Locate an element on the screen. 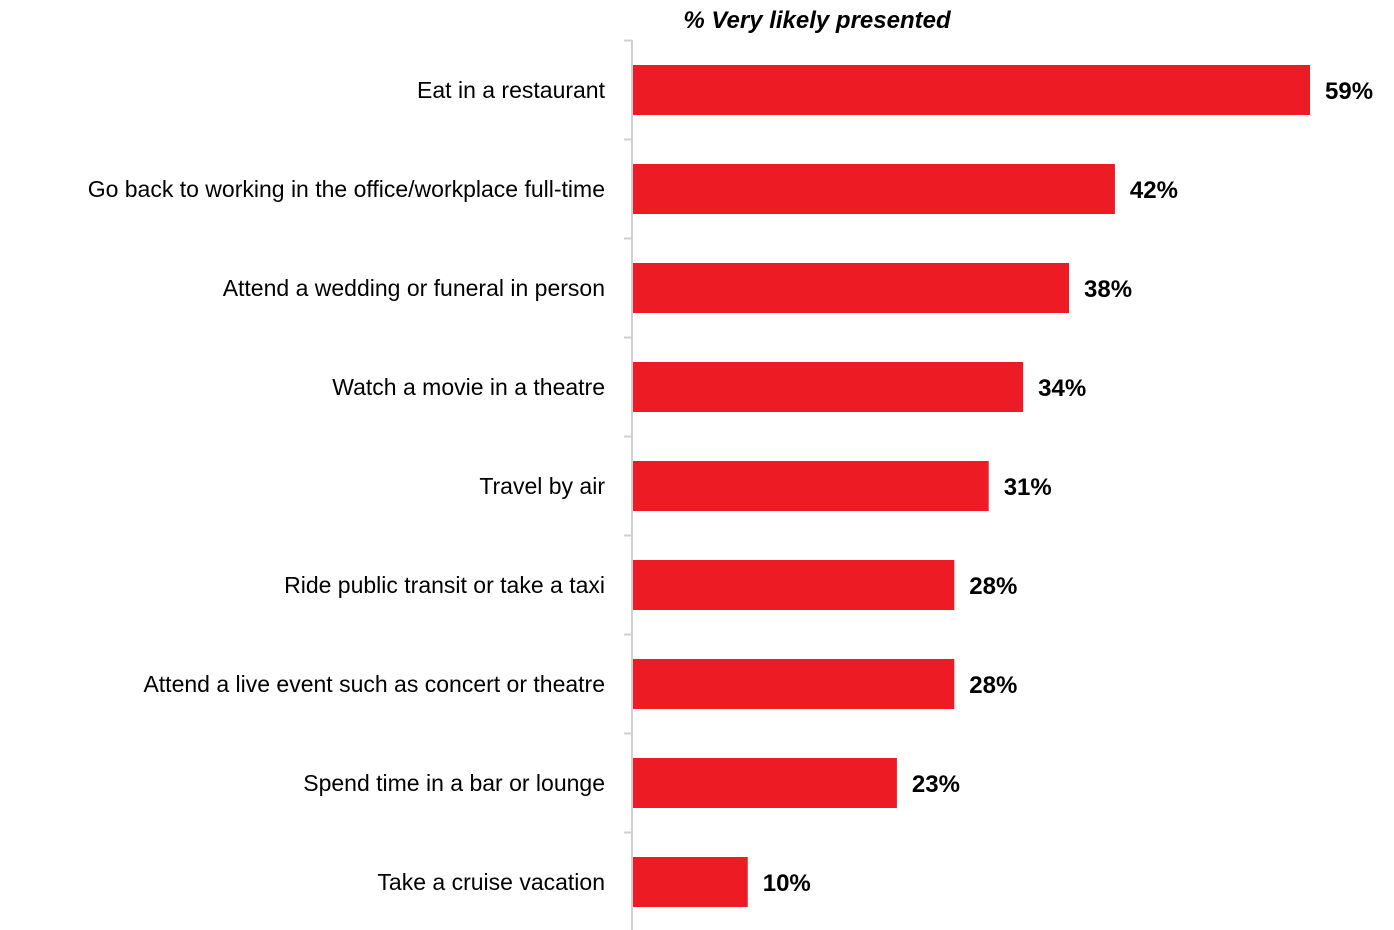 The height and width of the screenshot is (930, 1394). value-label: 23% is located at coordinates (936, 784).